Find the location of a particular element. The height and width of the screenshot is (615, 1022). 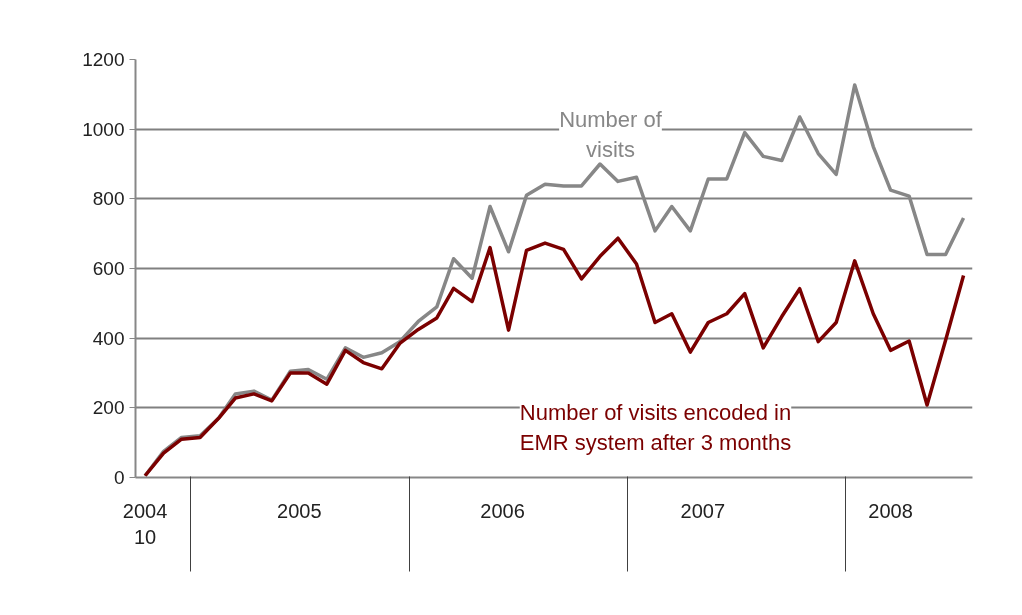

y-tick-label: 1000 is located at coordinates (103, 129).